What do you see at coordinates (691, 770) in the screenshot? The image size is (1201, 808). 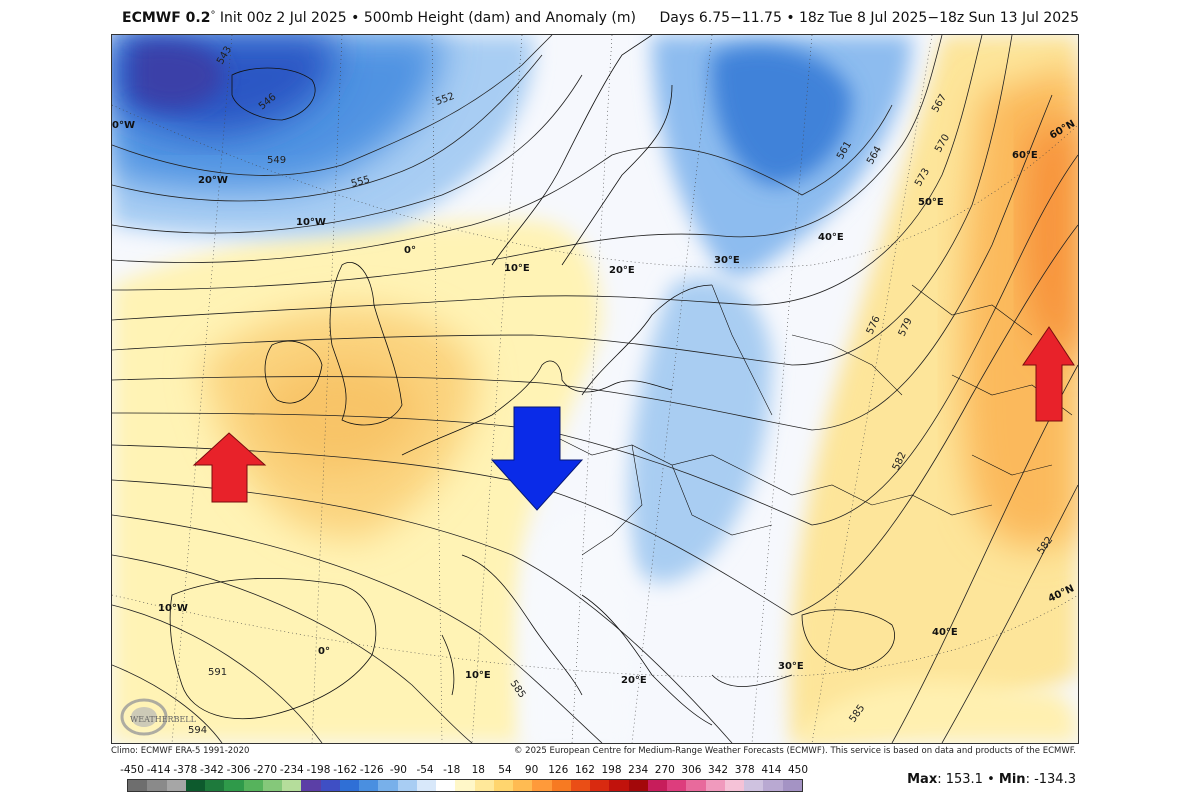 I see `colorbar-tick-label: 306` at bounding box center [691, 770].